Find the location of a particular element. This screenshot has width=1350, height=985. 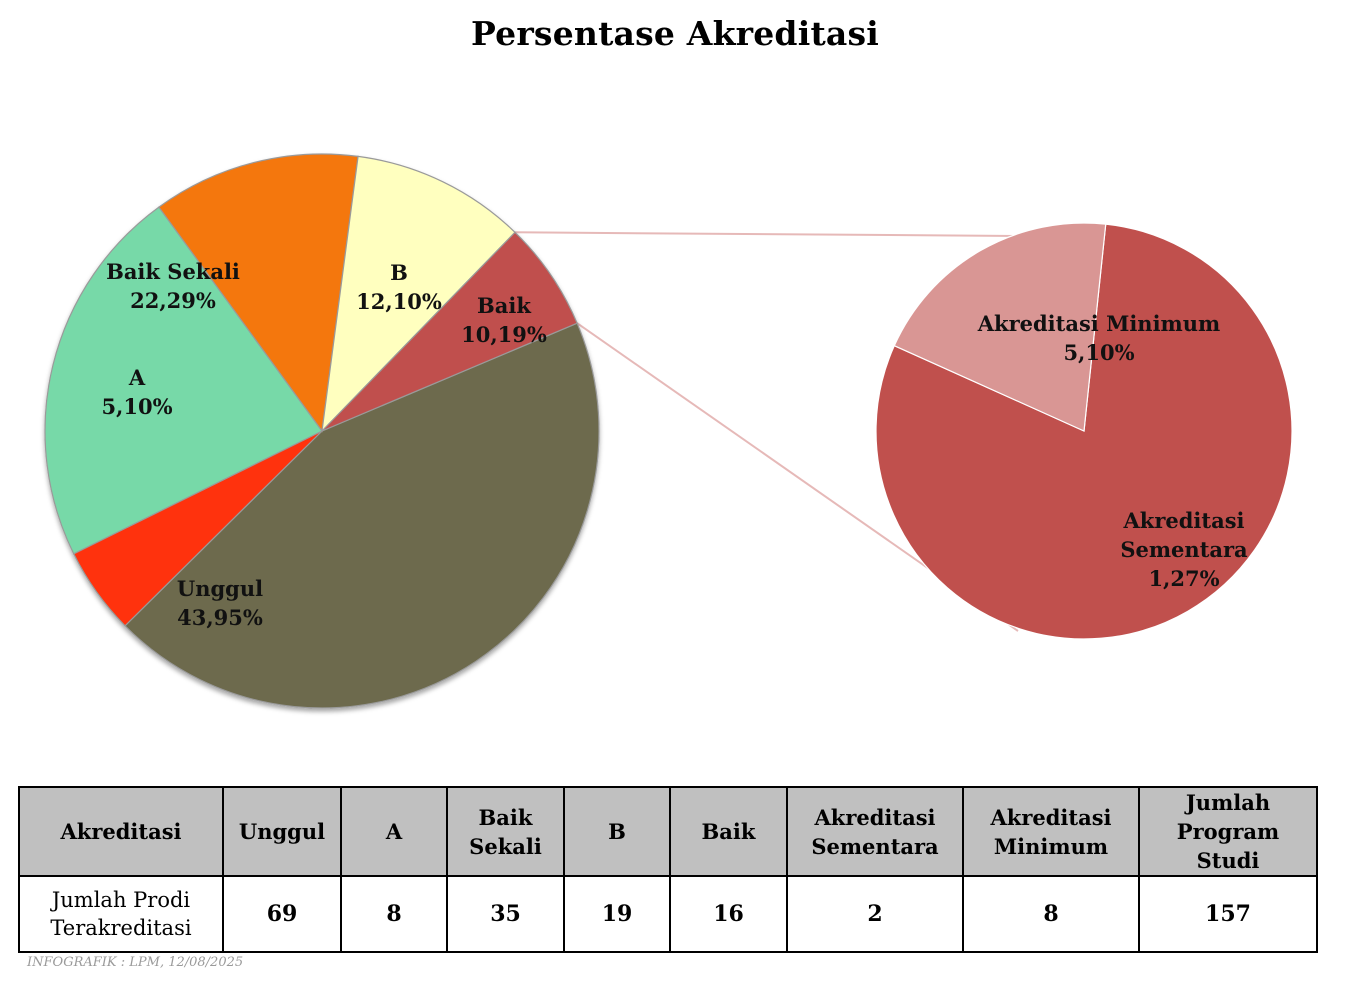

table-header-cell: Jumlah Program Studi is located at coordinates (1228, 831).